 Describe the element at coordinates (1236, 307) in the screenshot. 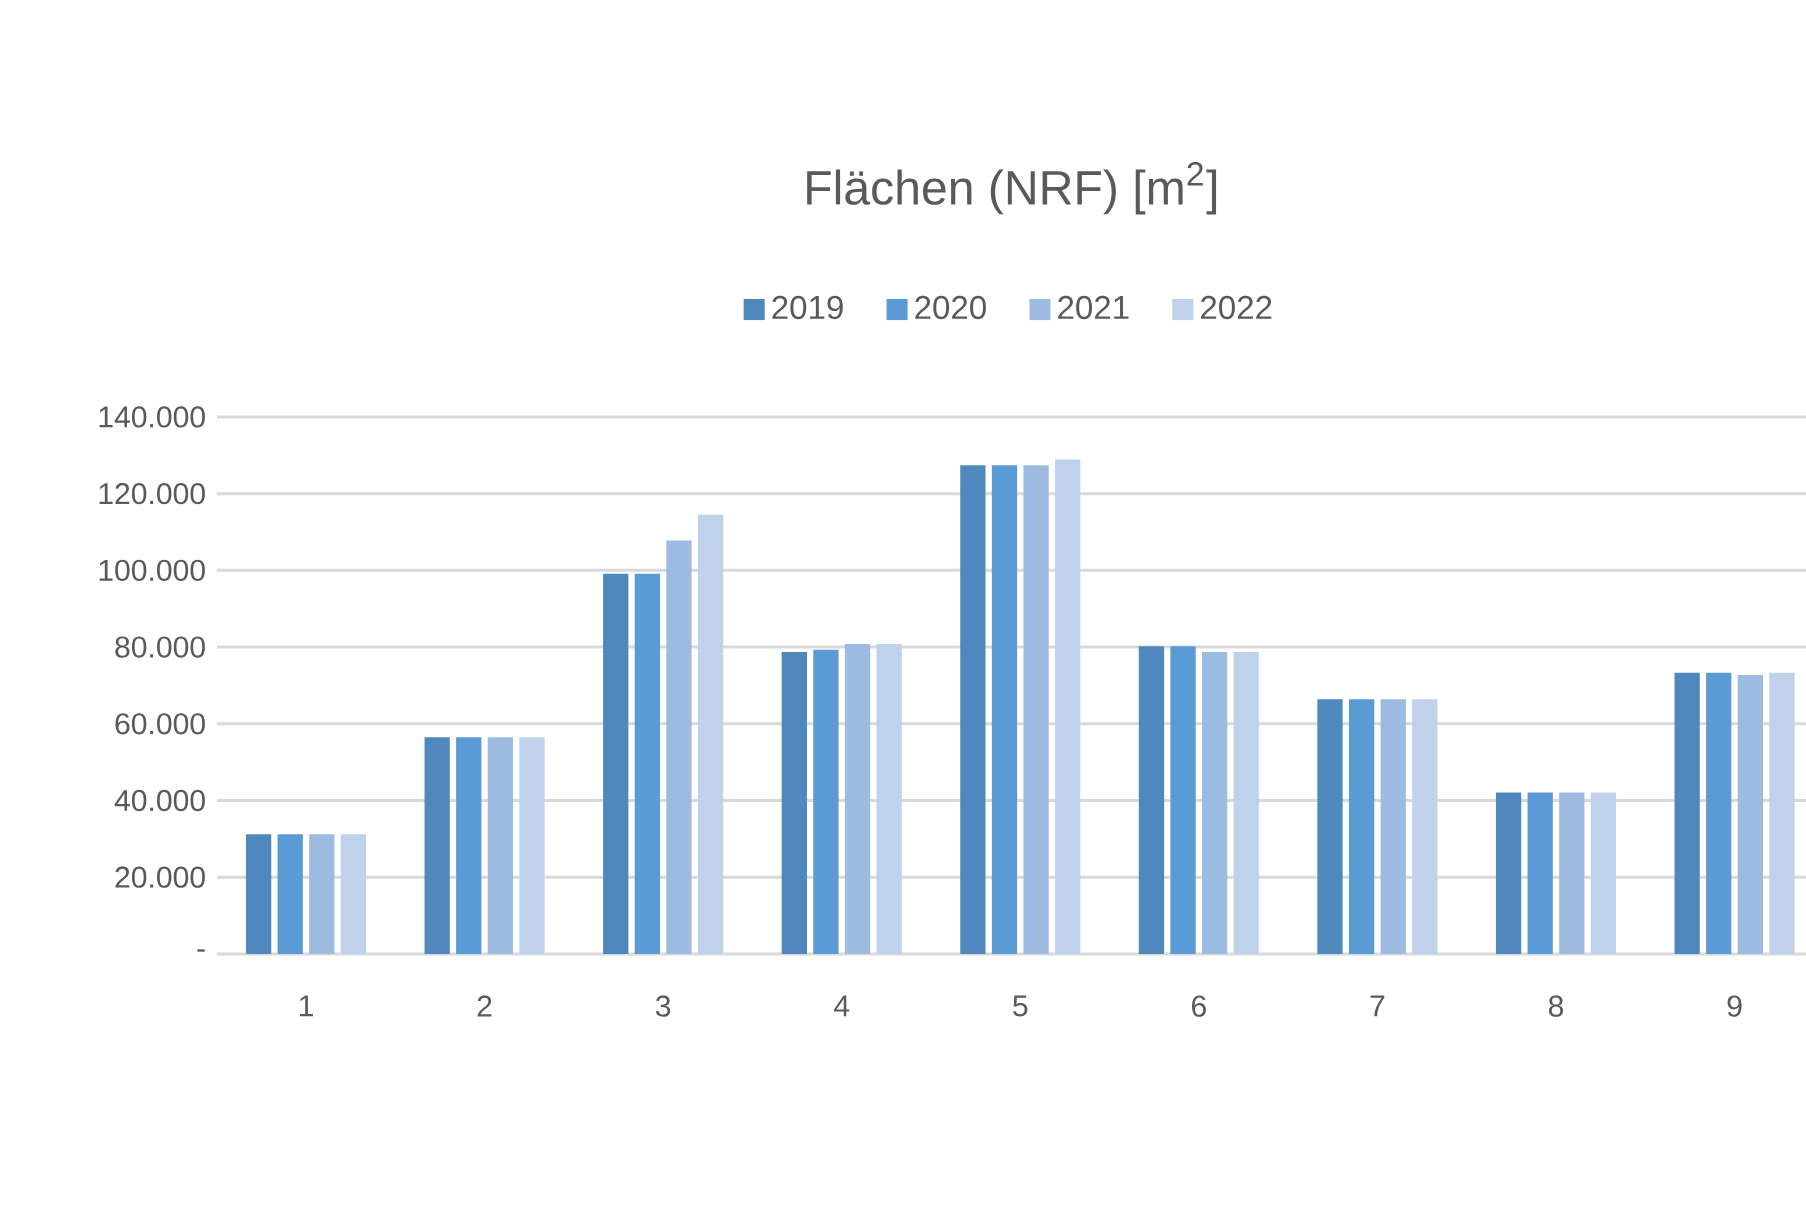

I see `legend-label: 2022` at that location.